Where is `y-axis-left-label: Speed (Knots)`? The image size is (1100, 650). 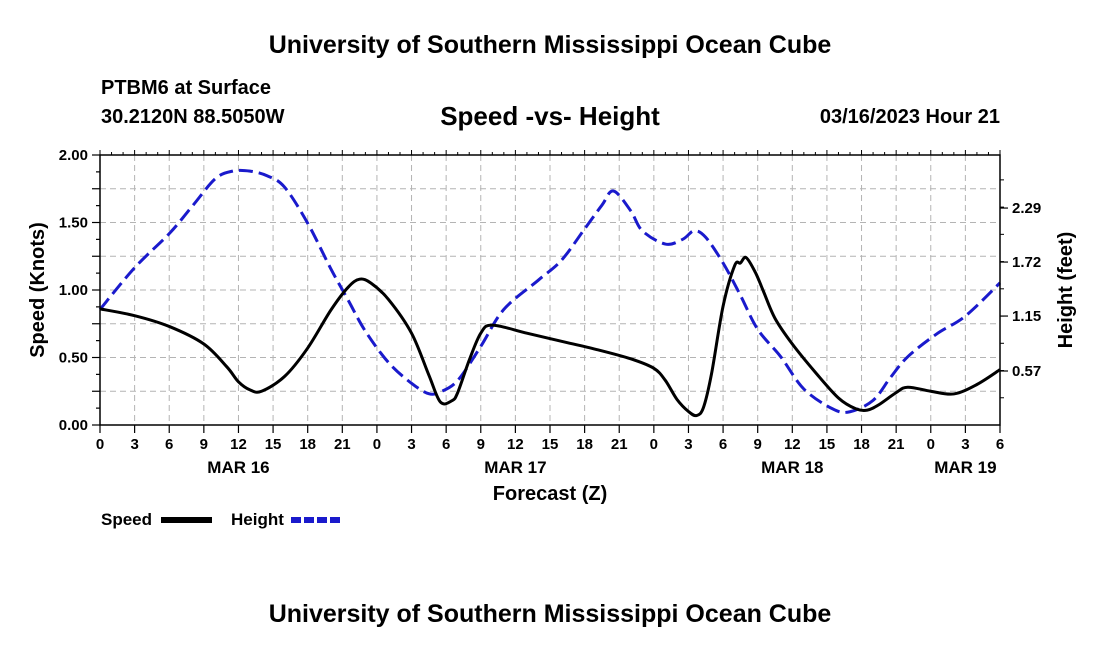
y-axis-left-label: Speed (Knots) is located at coordinates (38, 290).